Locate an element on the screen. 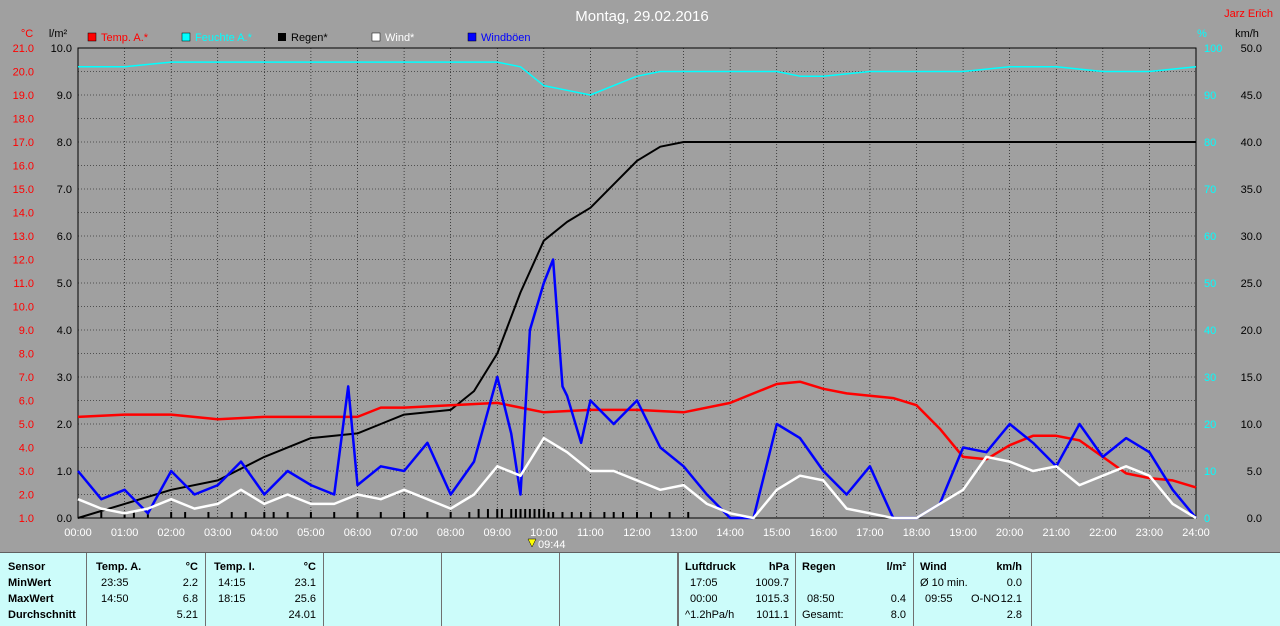  temp-a-max-time: 14:50 is located at coordinates (115, 599).